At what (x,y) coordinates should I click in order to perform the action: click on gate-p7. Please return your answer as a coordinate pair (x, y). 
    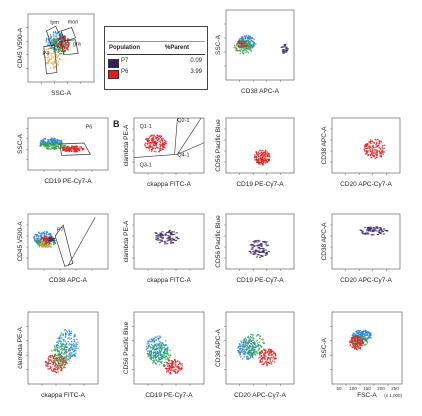
    Looking at the image, I should click on (64, 245).